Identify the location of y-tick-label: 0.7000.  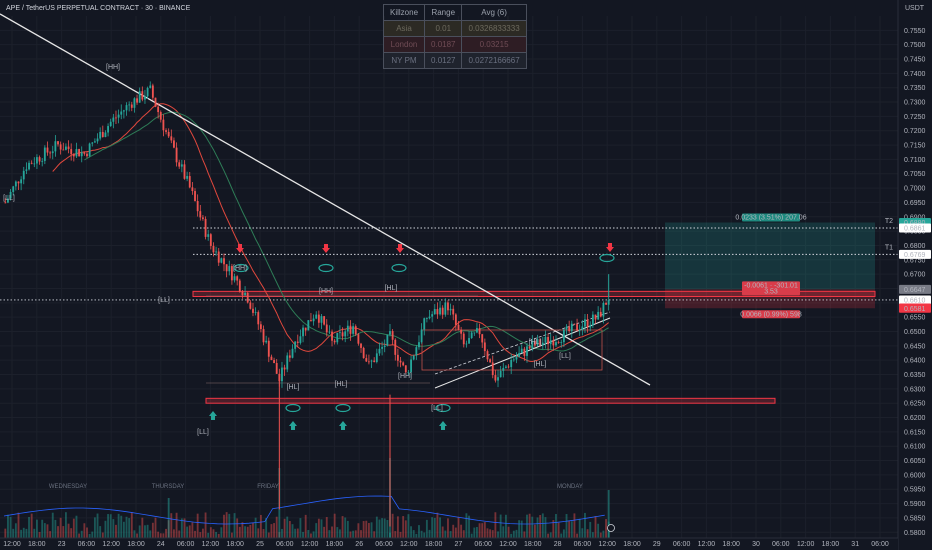
(915, 189).